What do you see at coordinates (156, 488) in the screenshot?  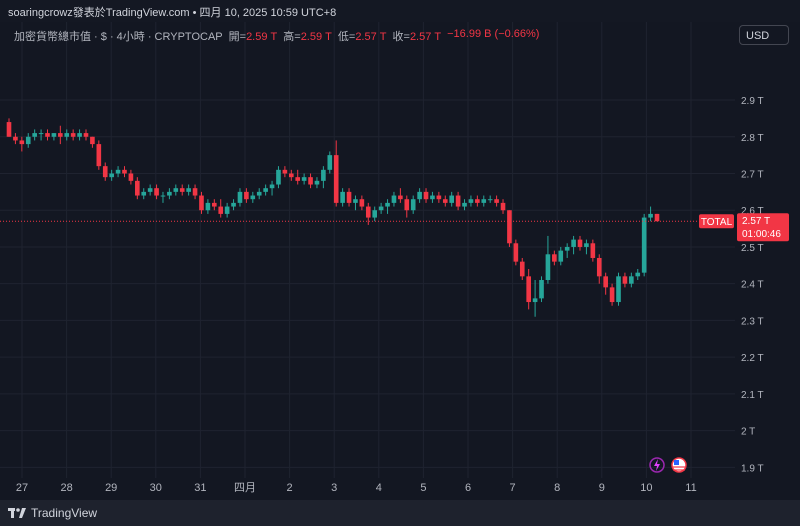 I see `x-tick-label: 30` at bounding box center [156, 488].